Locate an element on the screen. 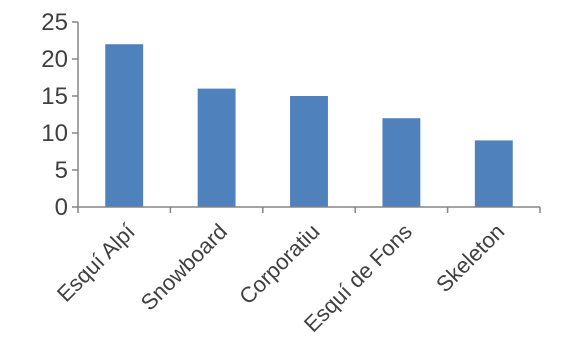  y-ticks-group: 0 5 10 15 20 25 is located at coordinates (59, 115).